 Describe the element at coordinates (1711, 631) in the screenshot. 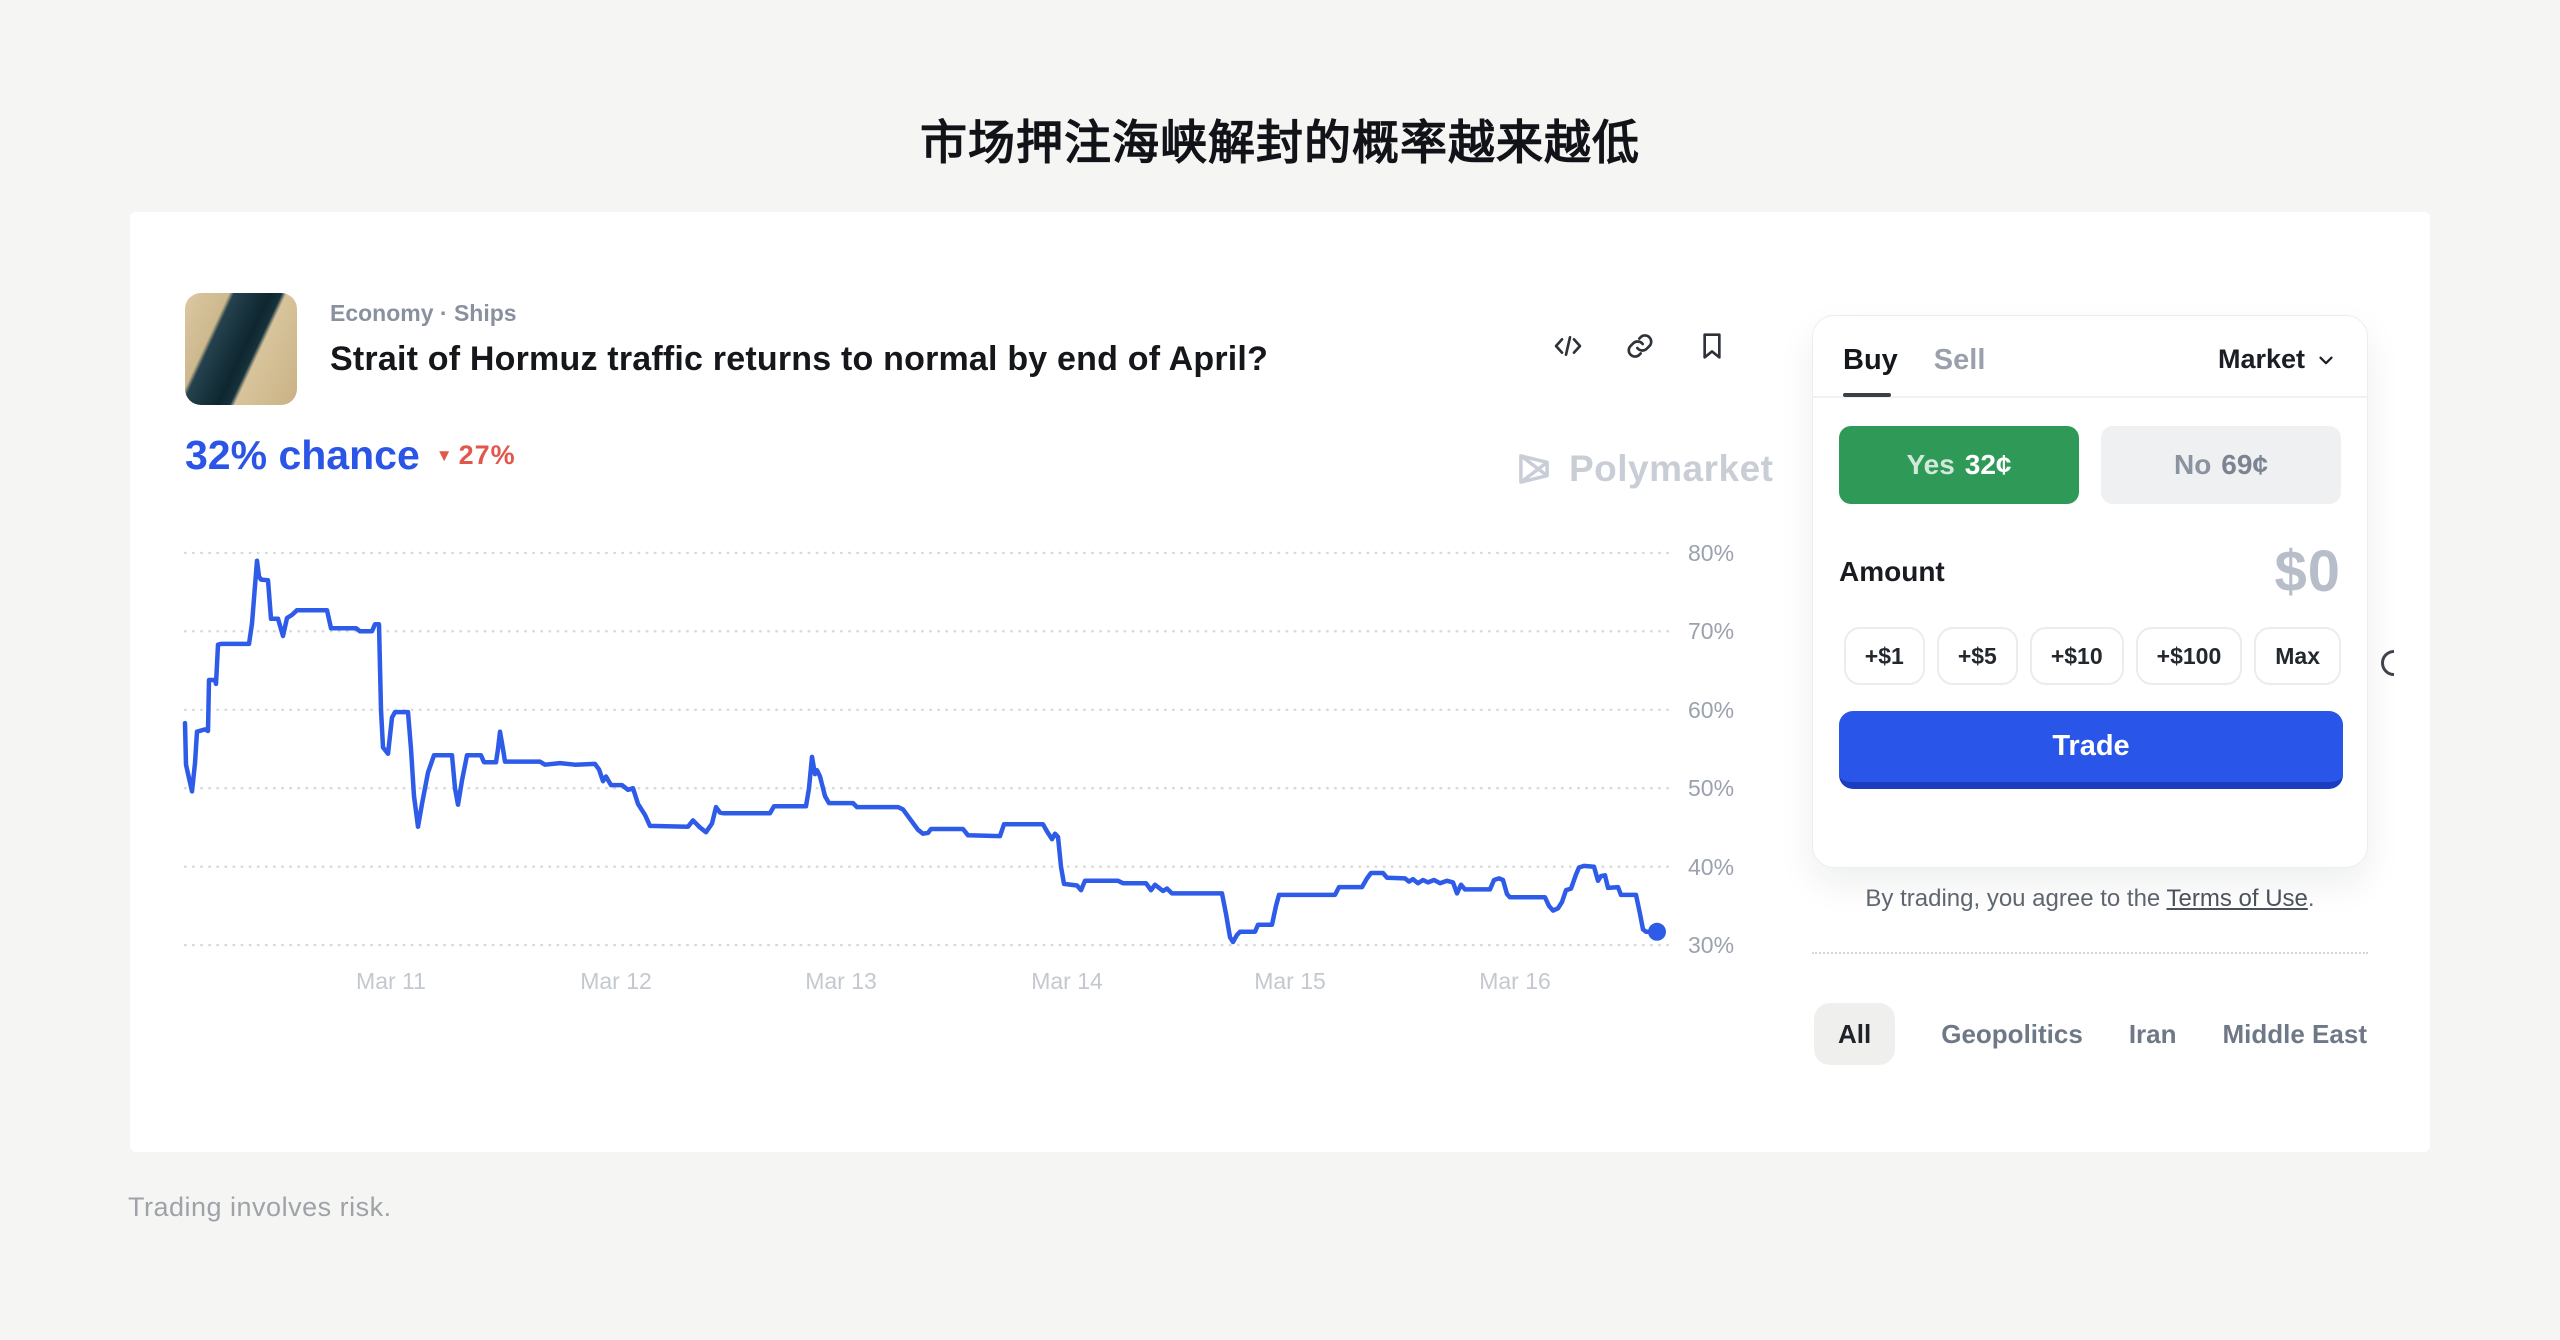

I see `y-axis-label: 70%` at that location.